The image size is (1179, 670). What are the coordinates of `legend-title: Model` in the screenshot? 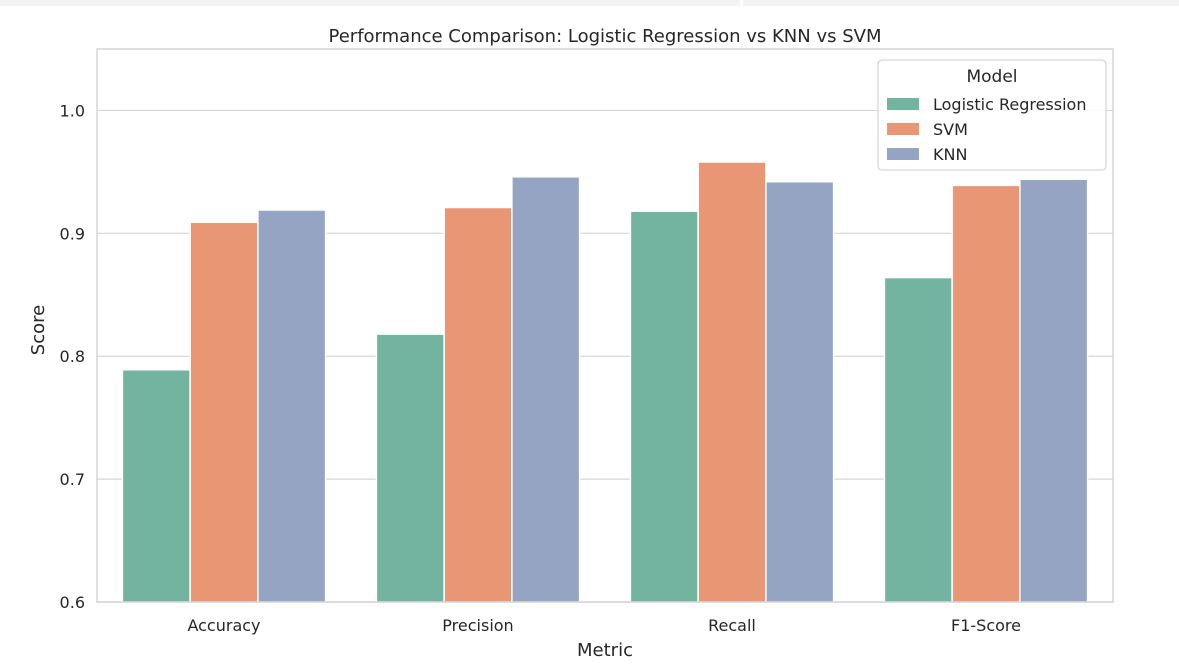 It's located at (991, 77).